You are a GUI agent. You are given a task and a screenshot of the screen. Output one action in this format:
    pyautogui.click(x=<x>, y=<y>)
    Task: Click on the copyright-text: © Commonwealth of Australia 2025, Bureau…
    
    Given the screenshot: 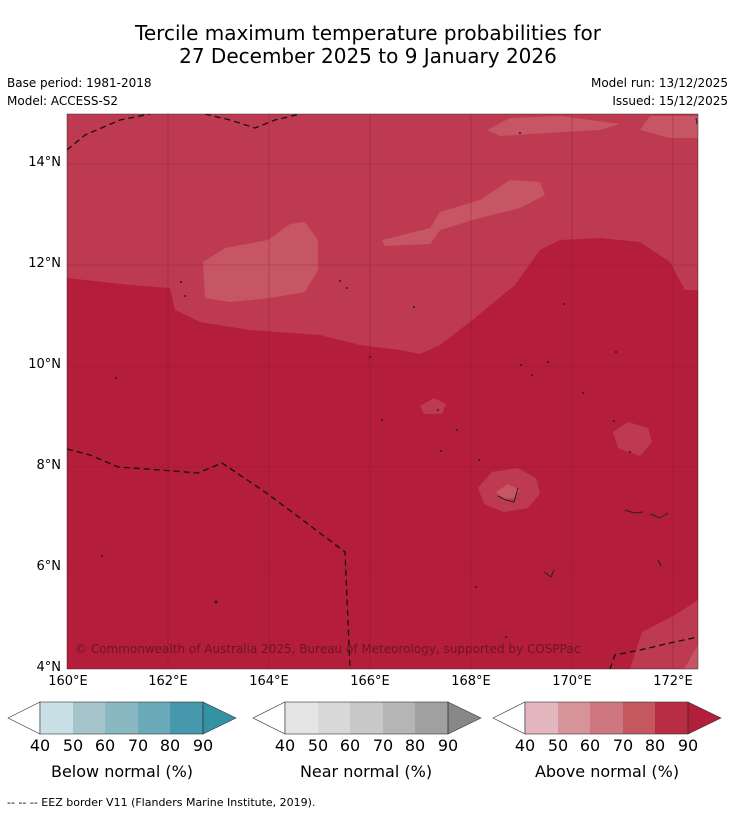 What is the action you would take?
    pyautogui.click(x=327, y=649)
    